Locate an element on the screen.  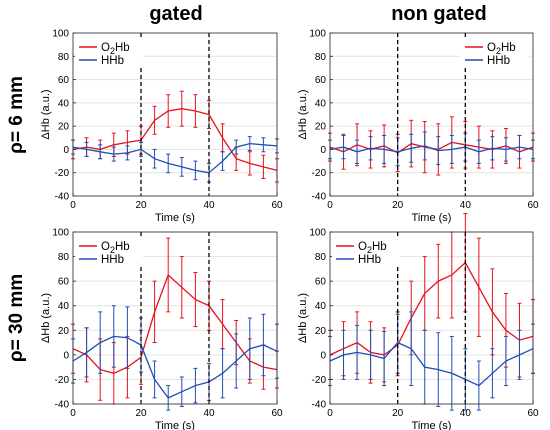
column-title-non-gated: non gated is located at coordinates (439, 14).